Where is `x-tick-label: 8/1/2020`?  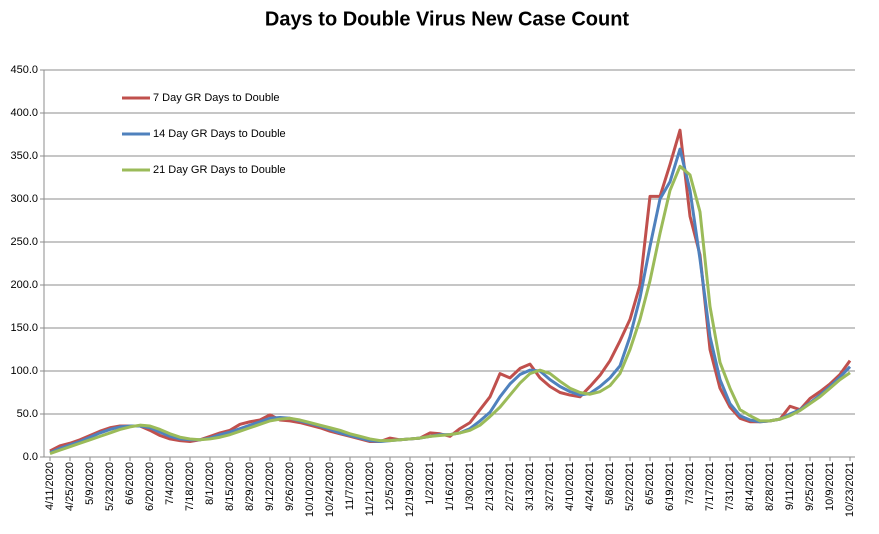
x-tick-label: 8/1/2020 is located at coordinates (210, 483).